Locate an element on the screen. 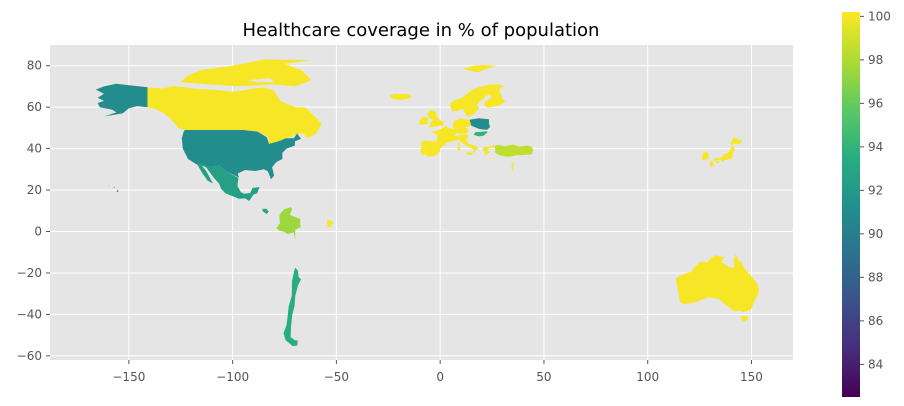  region-costa-rica: Costa Rica is located at coordinates (265, 211).